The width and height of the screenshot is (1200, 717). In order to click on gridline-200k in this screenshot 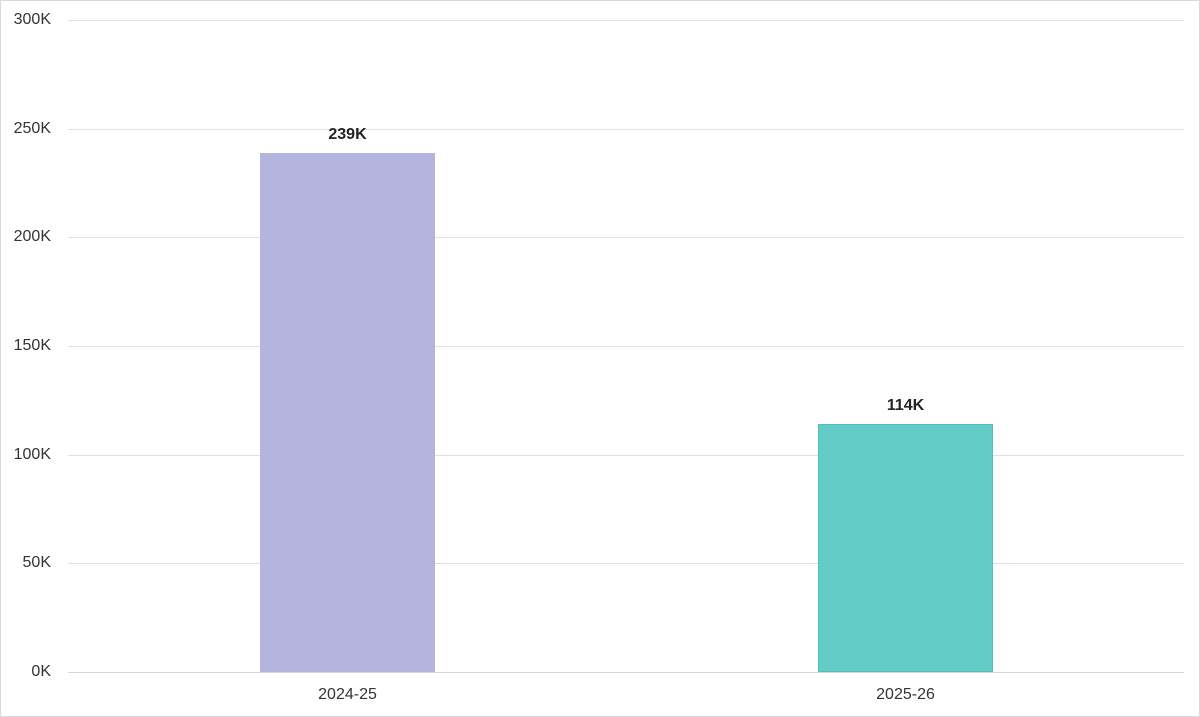, I will do `click(626, 237)`.